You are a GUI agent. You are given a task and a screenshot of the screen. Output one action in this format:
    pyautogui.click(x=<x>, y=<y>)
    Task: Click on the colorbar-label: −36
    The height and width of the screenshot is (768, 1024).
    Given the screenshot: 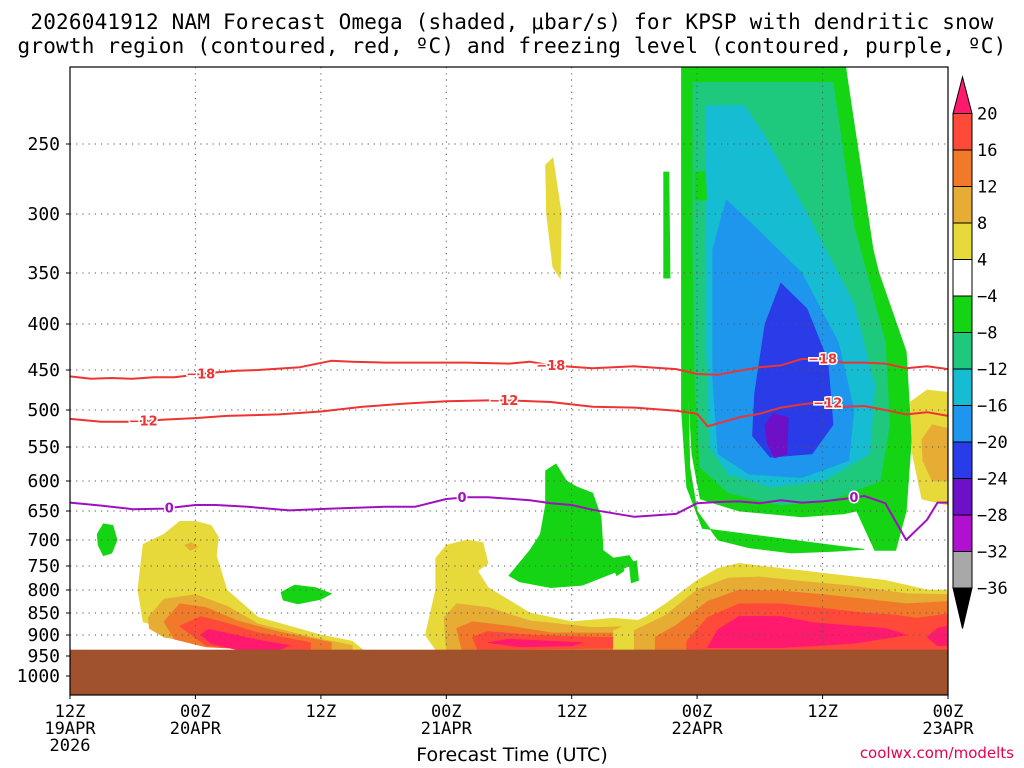 What is the action you would take?
    pyautogui.click(x=992, y=589)
    